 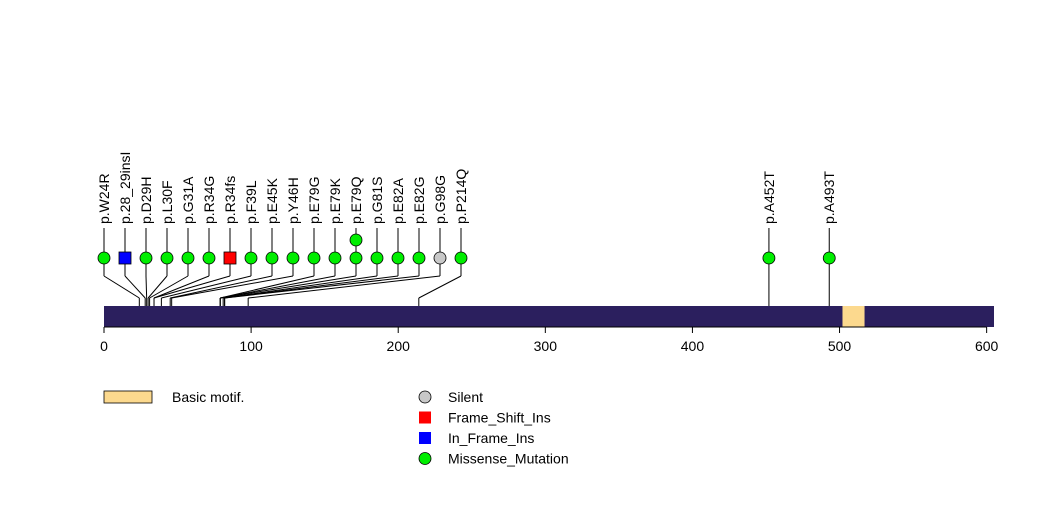 I want to click on domain-region, so click(x=853, y=316).